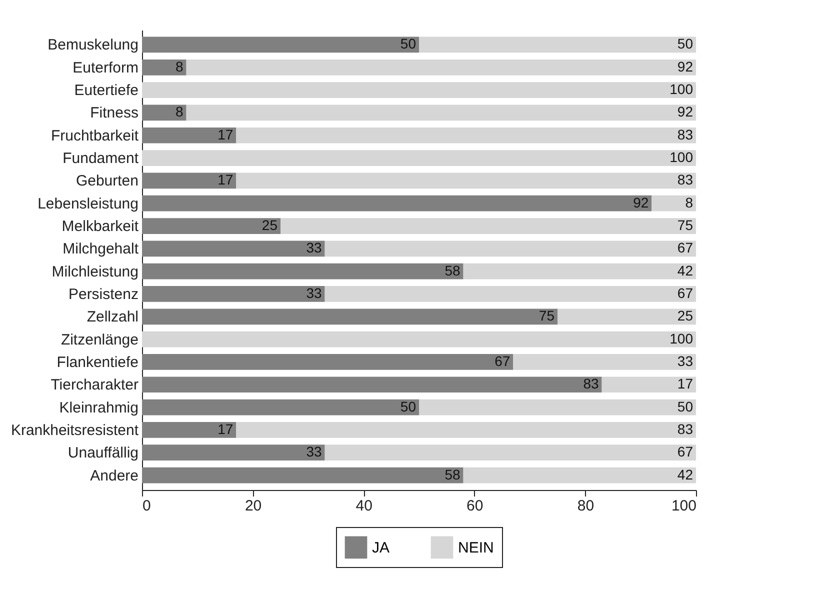  I want to click on legend-label: NEIN, so click(476, 547).